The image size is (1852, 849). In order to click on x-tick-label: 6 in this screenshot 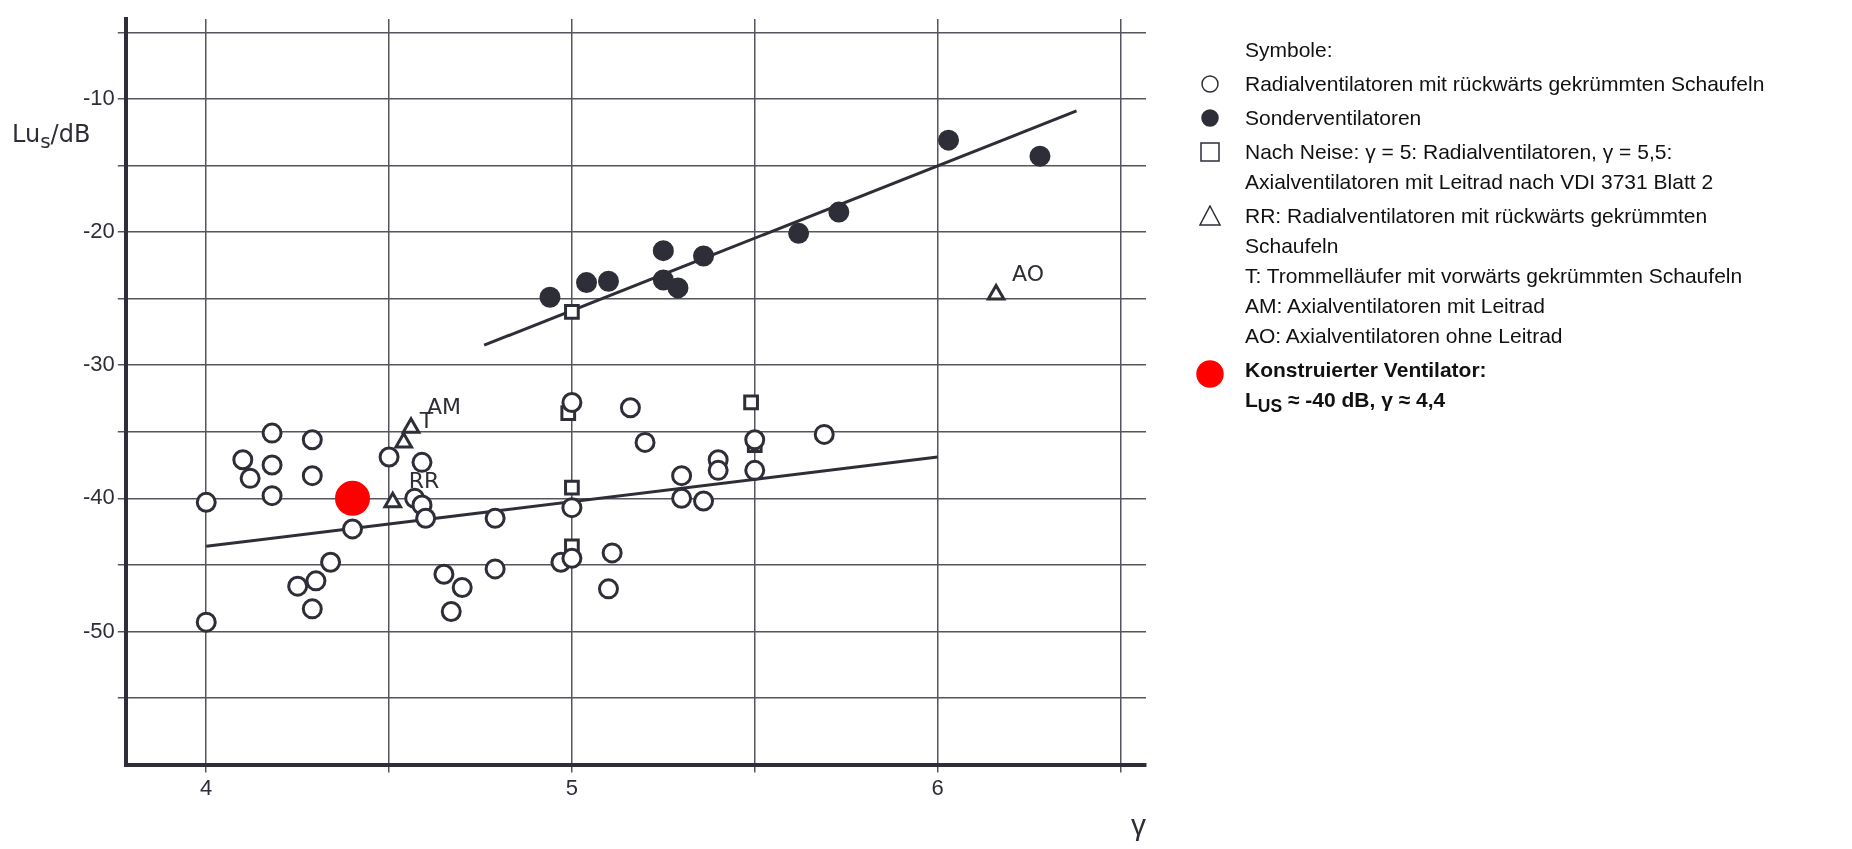, I will do `click(937, 787)`.